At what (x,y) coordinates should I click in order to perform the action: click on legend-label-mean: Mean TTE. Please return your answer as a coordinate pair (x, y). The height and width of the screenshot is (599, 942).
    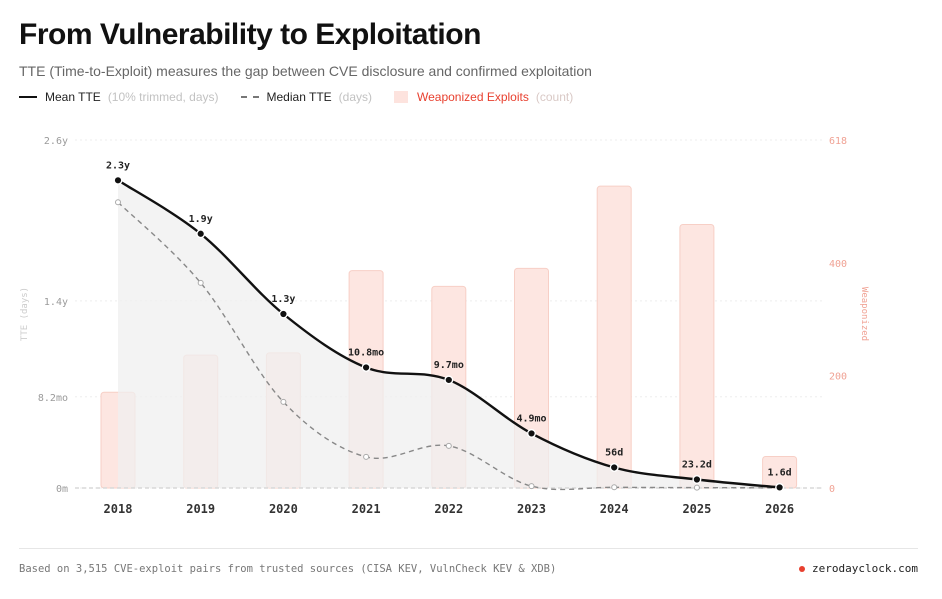
    Looking at the image, I should click on (73, 97).